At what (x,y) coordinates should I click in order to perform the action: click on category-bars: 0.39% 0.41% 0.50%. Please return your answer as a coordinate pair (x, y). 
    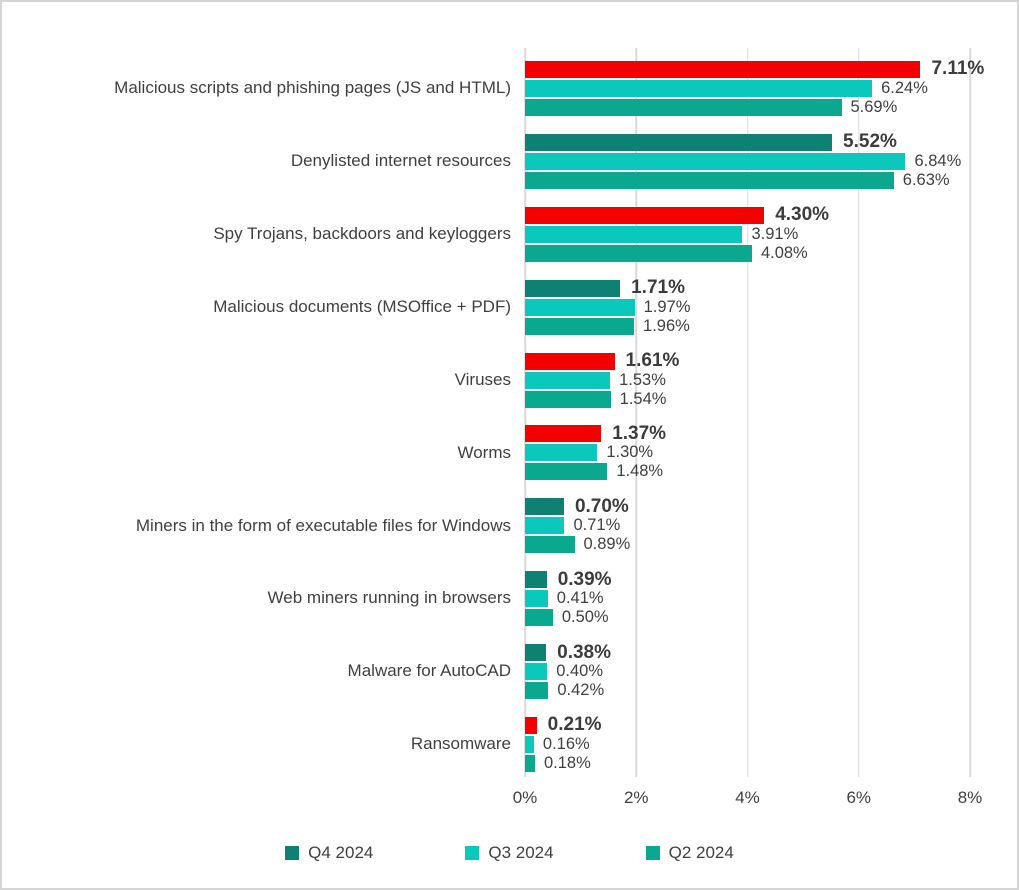
    Looking at the image, I should click on (747, 598).